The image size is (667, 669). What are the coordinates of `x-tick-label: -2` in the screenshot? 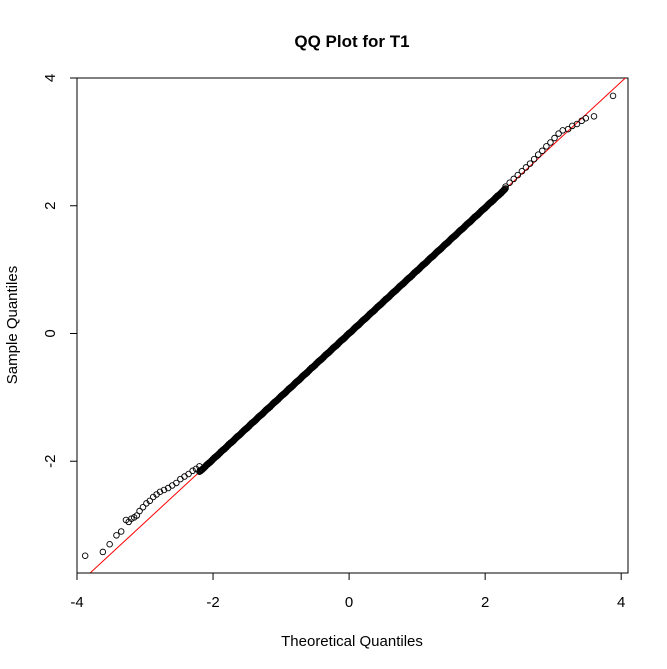 It's located at (212, 602).